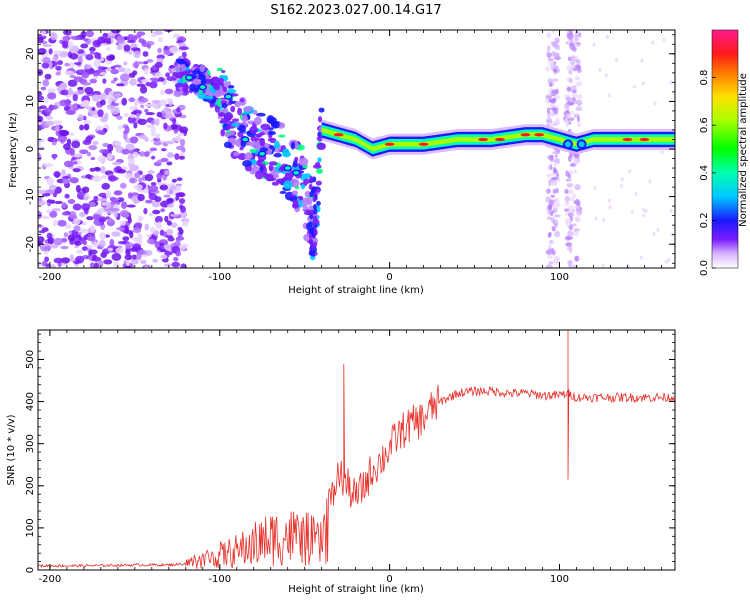 The width and height of the screenshot is (750, 600). I want to click on y-tick-label: 200, so click(30, 485).